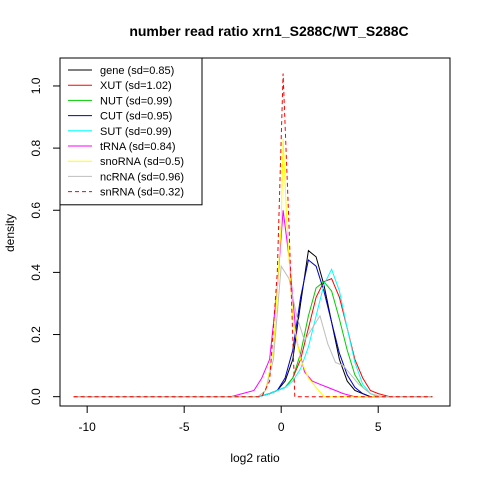 The image size is (480, 480). What do you see at coordinates (36, 272) in the screenshot?
I see `y-tick-label: 0.4` at bounding box center [36, 272].